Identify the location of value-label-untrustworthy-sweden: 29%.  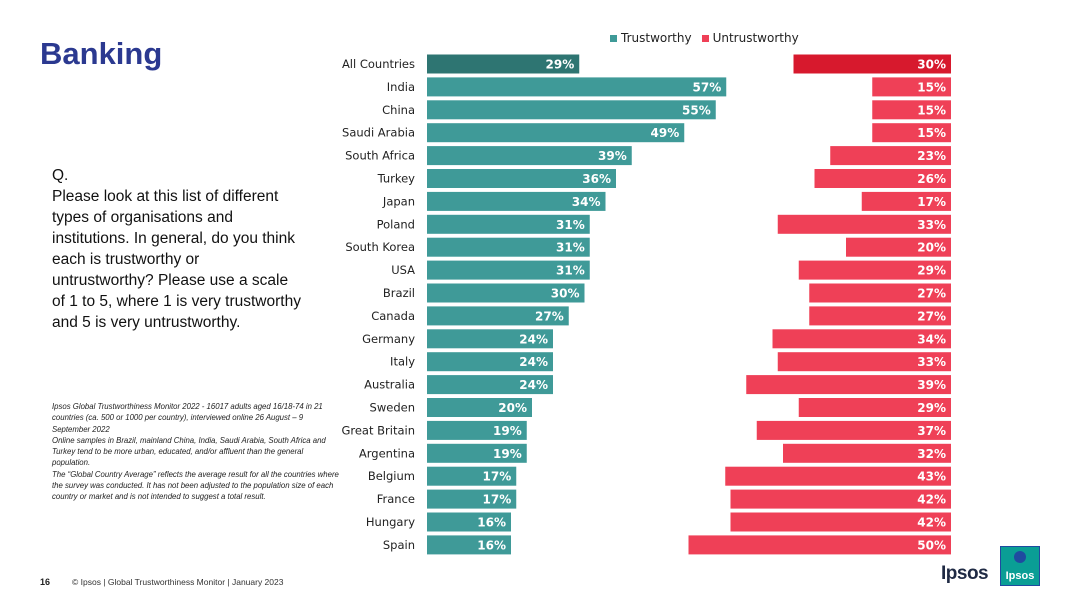
(931, 408).